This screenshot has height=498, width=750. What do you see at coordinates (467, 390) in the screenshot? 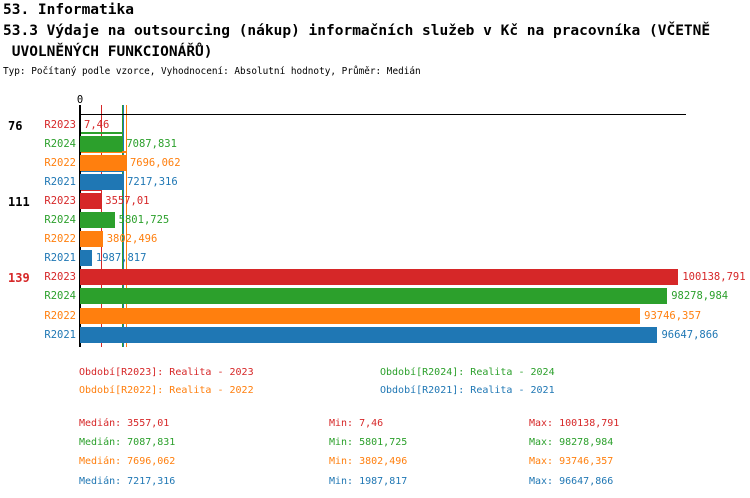
I see `legend-item-r2021: Období[R2021]: Realita - 2021` at bounding box center [467, 390].